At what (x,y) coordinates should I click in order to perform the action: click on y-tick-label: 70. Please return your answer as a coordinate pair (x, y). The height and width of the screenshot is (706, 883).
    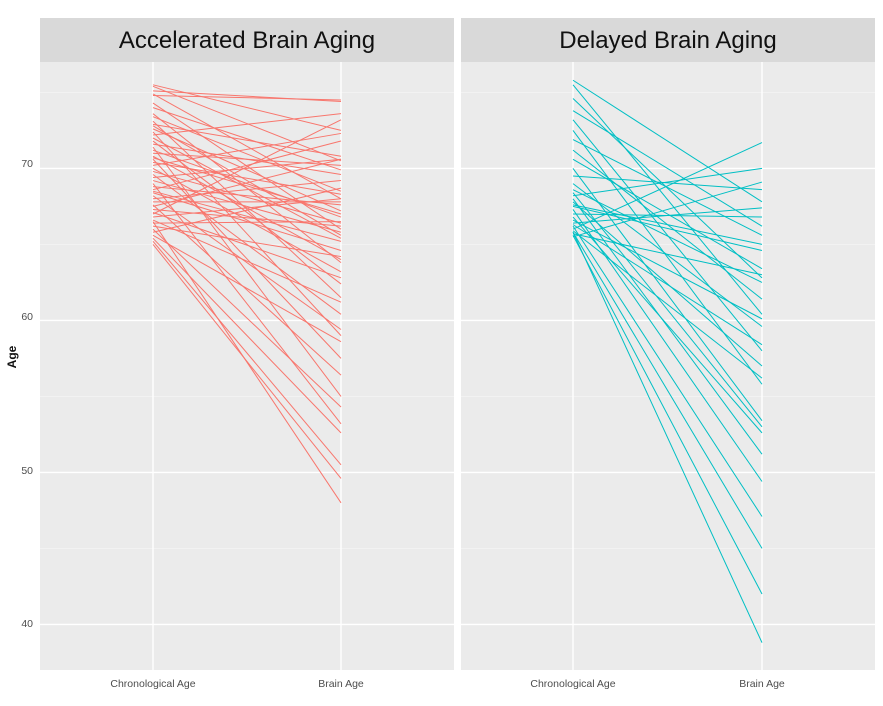
    Looking at the image, I should click on (27, 164).